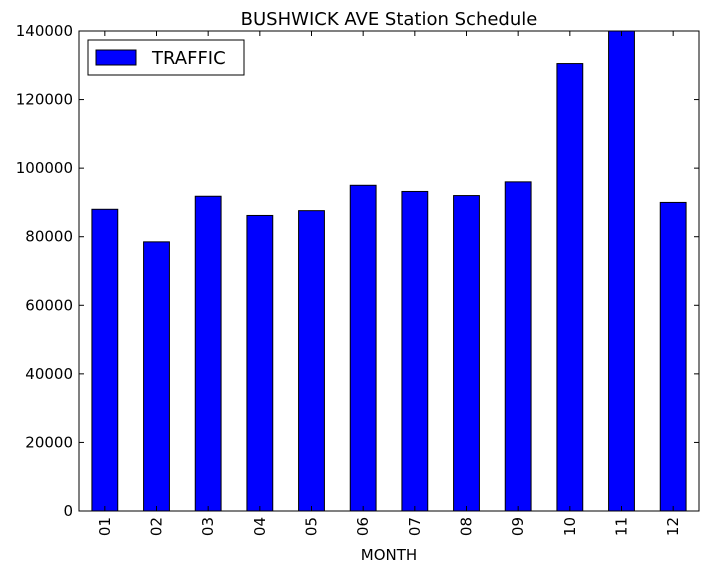 This screenshot has width=709, height=573. What do you see at coordinates (188, 58) in the screenshot?
I see `legend-label: TRAFFIC` at bounding box center [188, 58].